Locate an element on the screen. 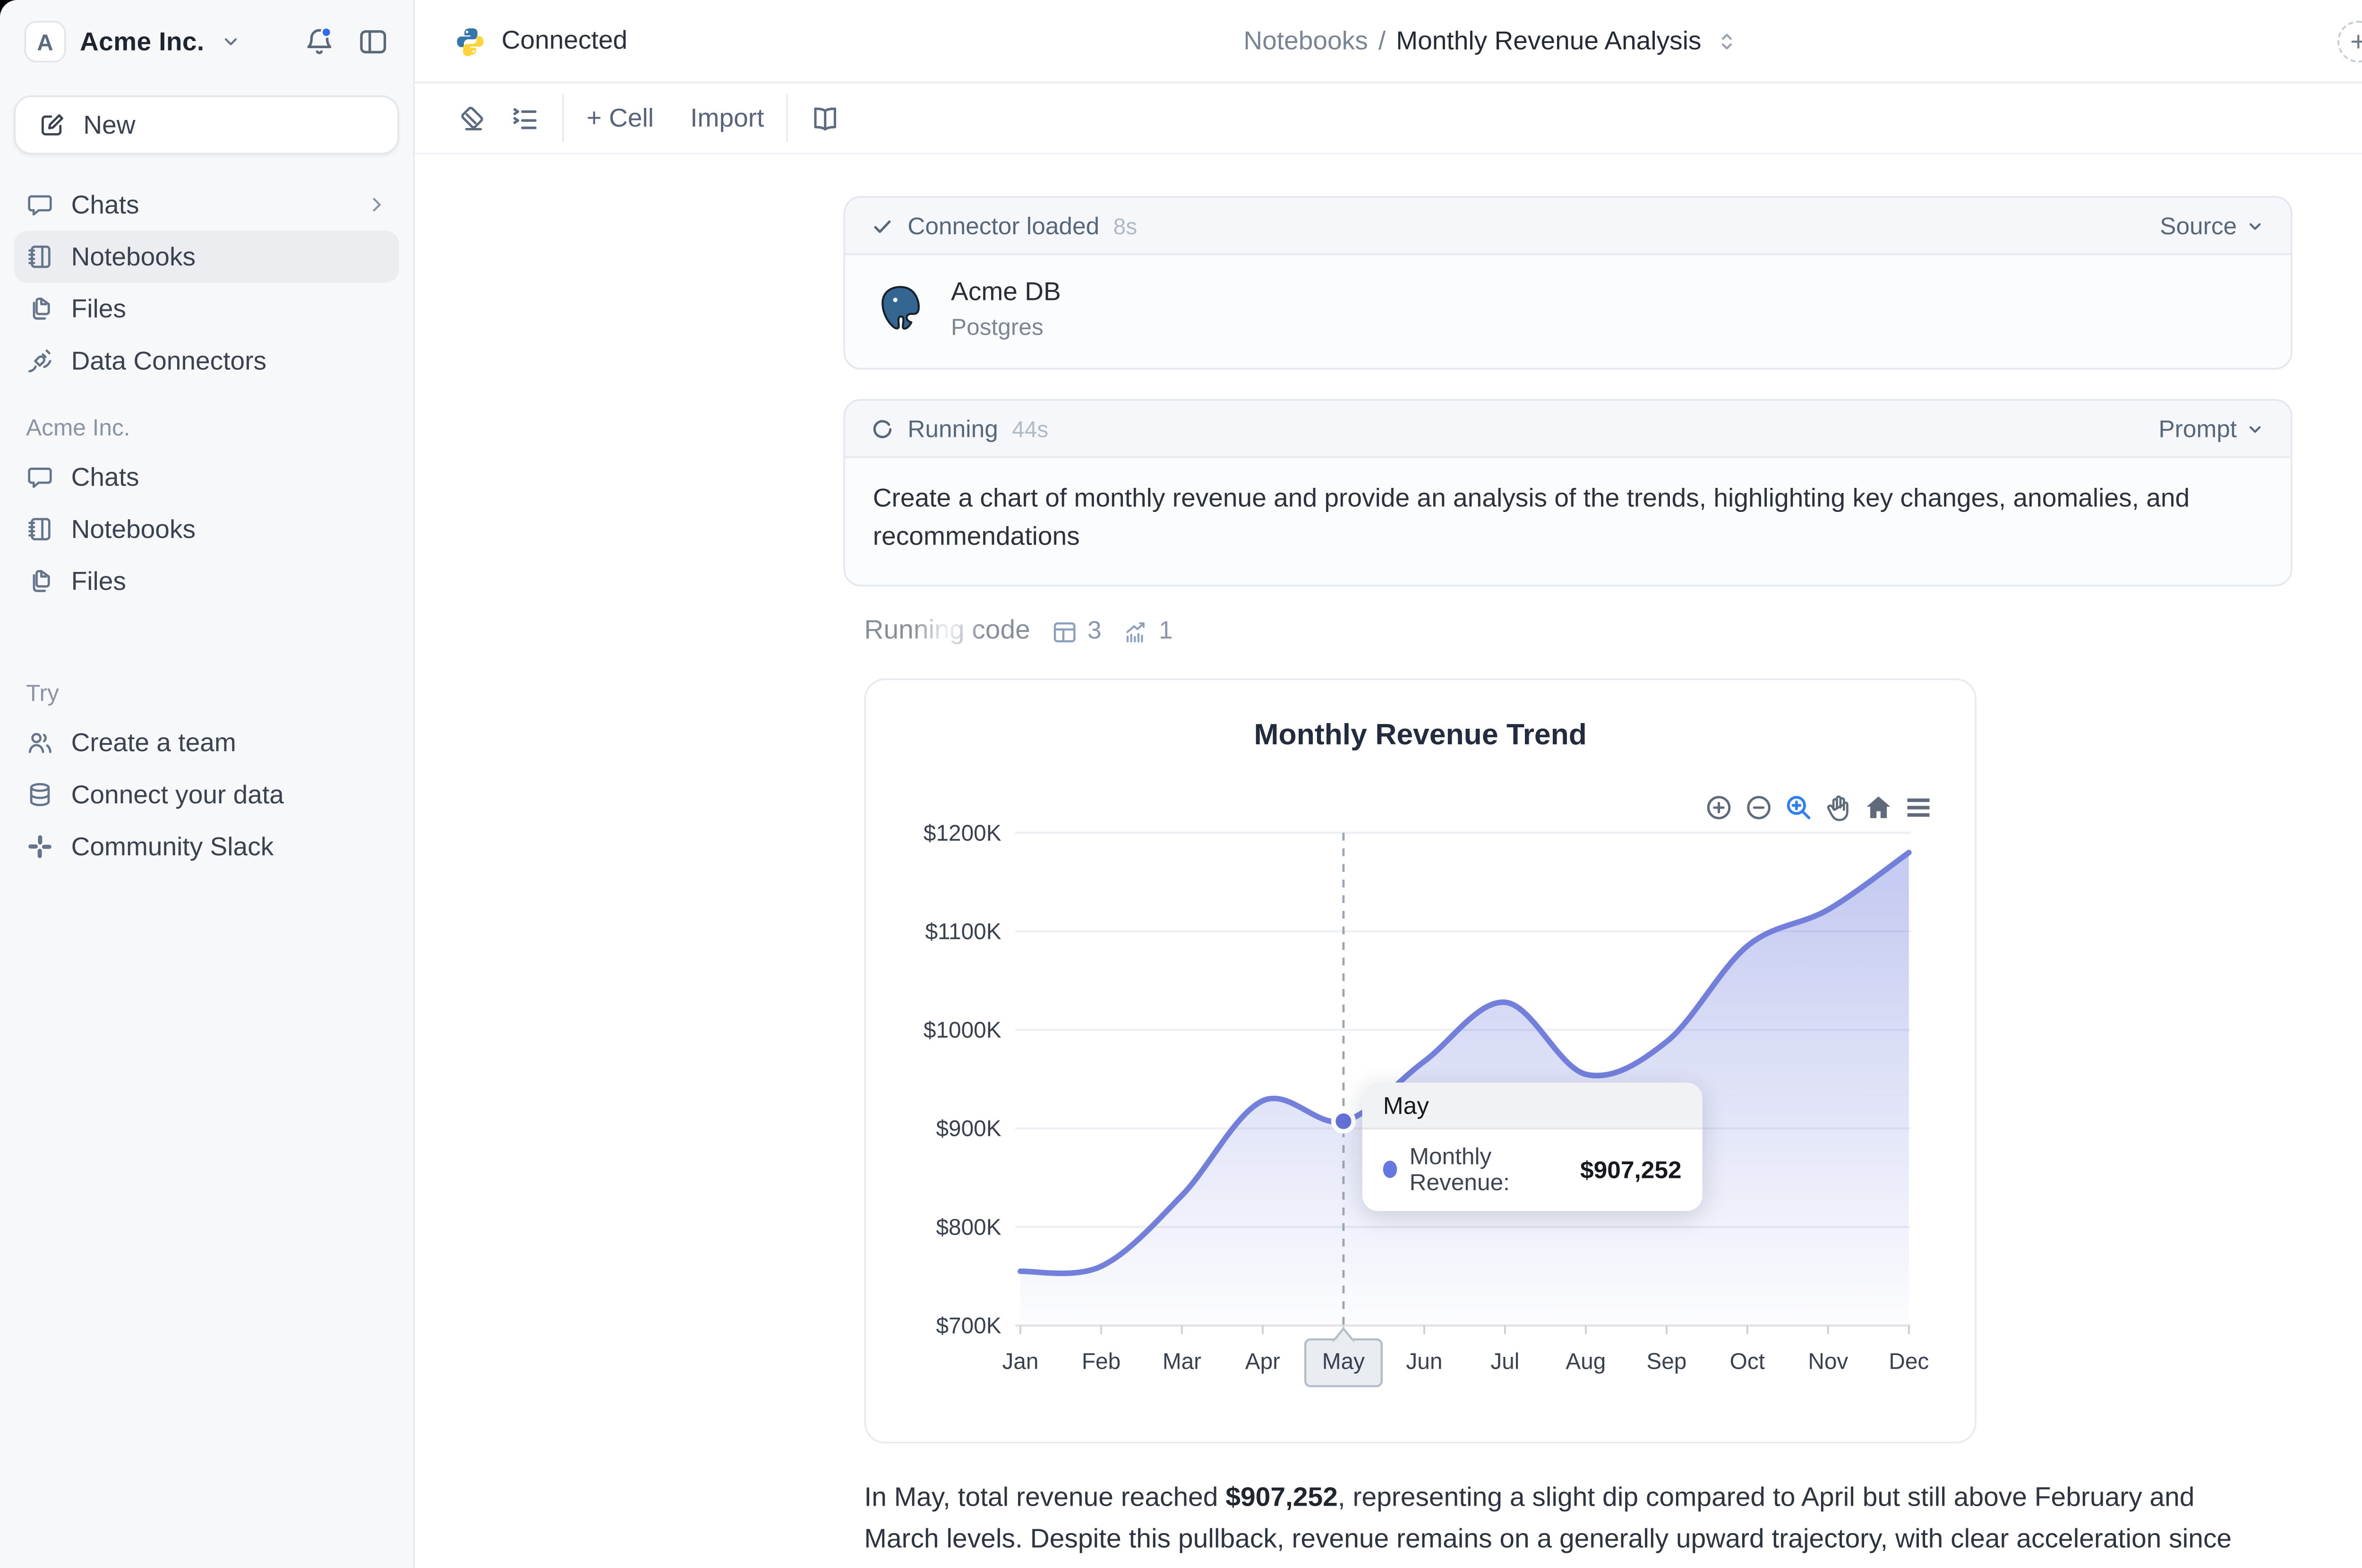 This screenshot has height=1568, width=2362. docs-book-icon is located at coordinates (826, 118).